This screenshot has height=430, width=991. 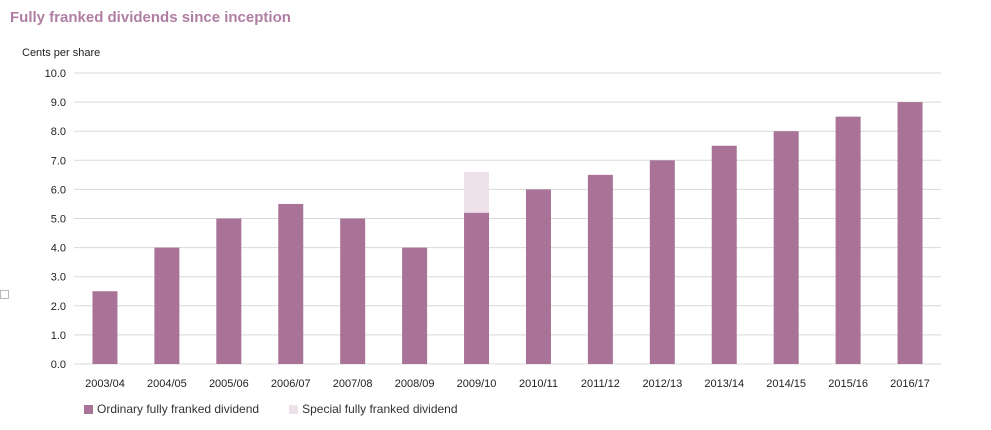 I want to click on x-tick-label: 2006/07, so click(x=291, y=384).